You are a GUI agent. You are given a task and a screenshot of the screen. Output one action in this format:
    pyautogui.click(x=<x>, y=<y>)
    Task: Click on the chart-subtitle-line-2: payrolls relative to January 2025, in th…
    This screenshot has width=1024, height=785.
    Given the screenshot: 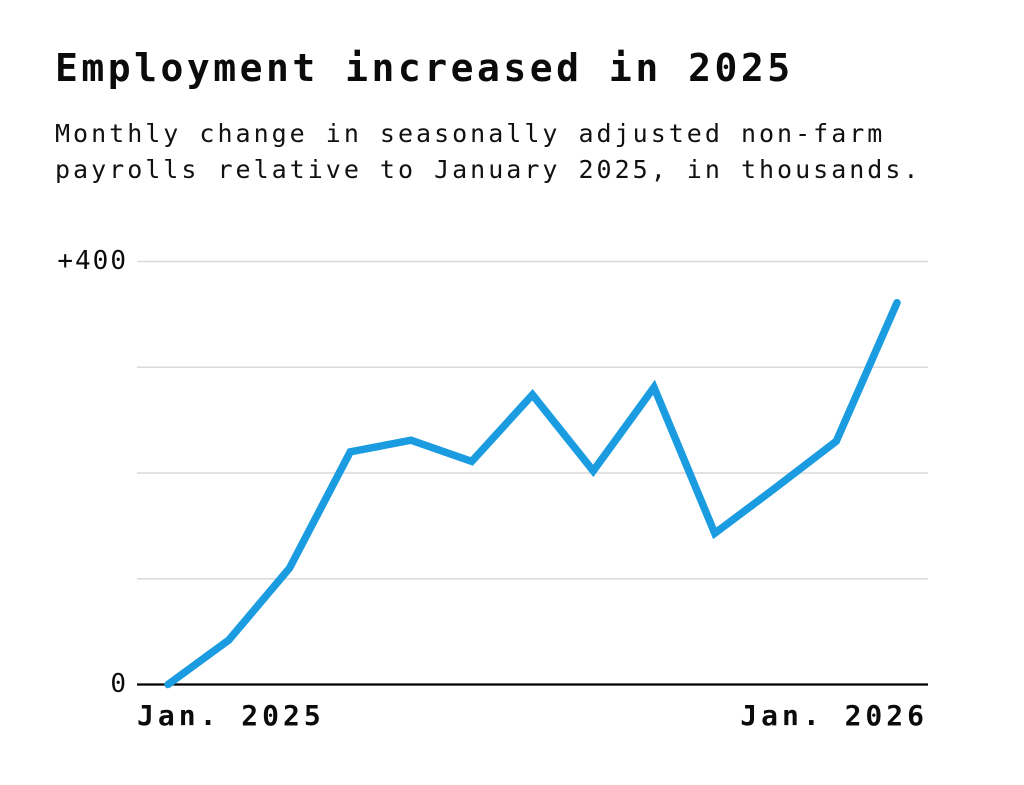 What is the action you would take?
    pyautogui.click(x=488, y=169)
    